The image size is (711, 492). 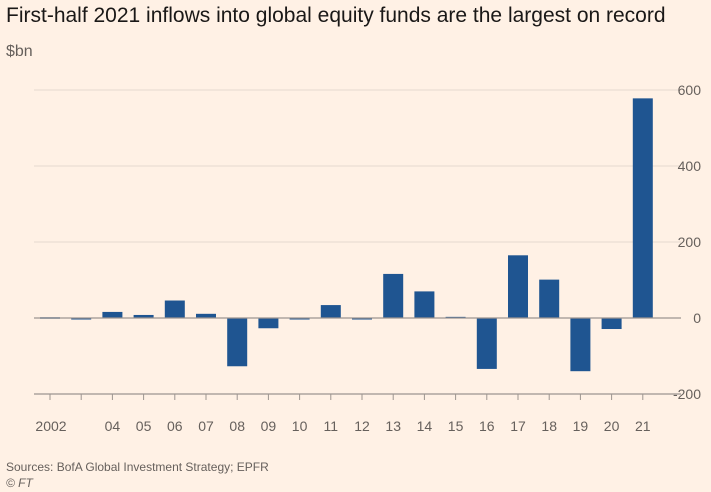 What do you see at coordinates (50, 426) in the screenshot?
I see `x-tick-label: 2002` at bounding box center [50, 426].